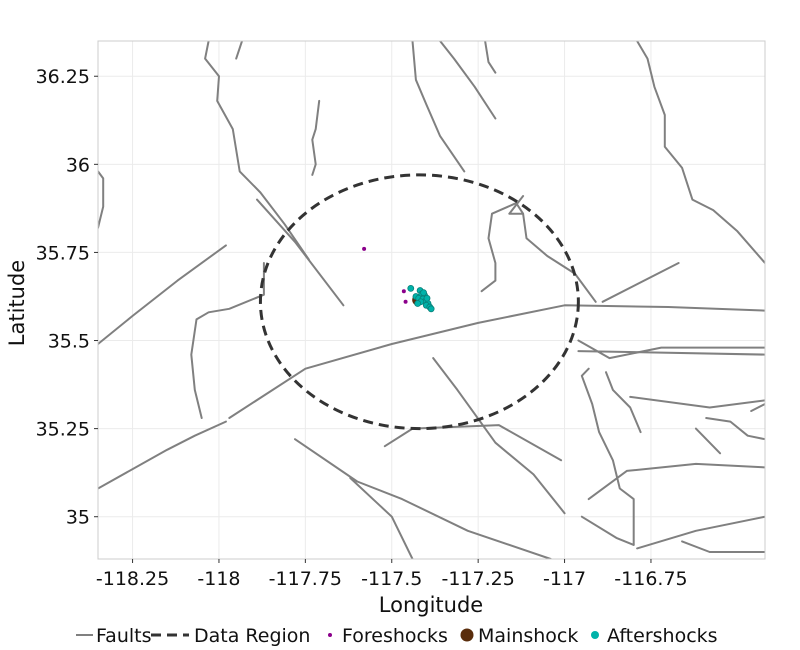 This screenshot has width=800, height=650. What do you see at coordinates (252, 636) in the screenshot?
I see `legend-label-region: Data Region` at bounding box center [252, 636].